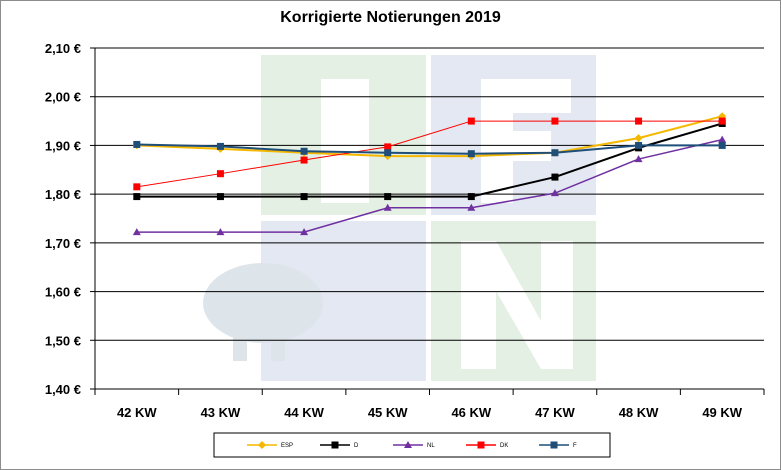 The height and width of the screenshot is (470, 781). Describe the element at coordinates (431, 446) in the screenshot. I see `legend-label: NL` at that location.